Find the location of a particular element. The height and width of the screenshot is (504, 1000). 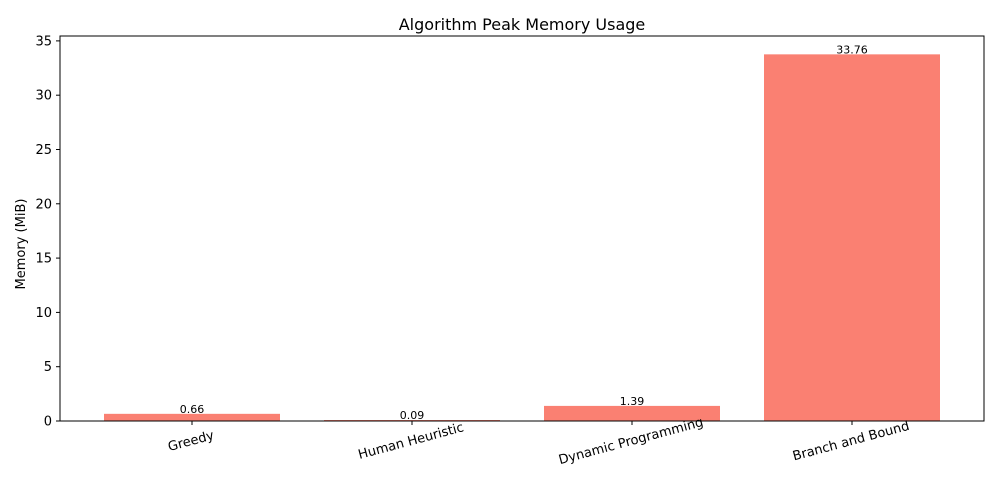

y-tick-label: 35 is located at coordinates (43, 41).